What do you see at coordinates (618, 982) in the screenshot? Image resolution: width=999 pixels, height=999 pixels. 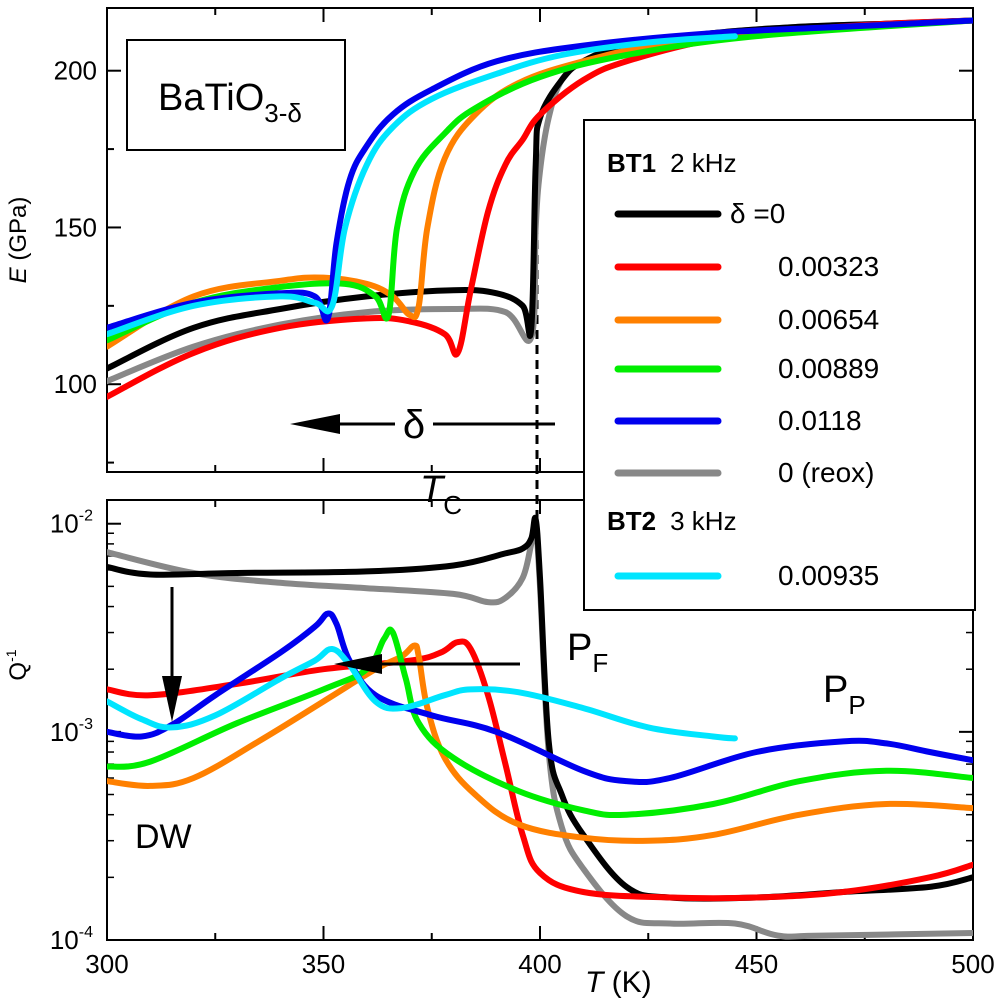 I see `x-axis-label: T (K)` at bounding box center [618, 982].